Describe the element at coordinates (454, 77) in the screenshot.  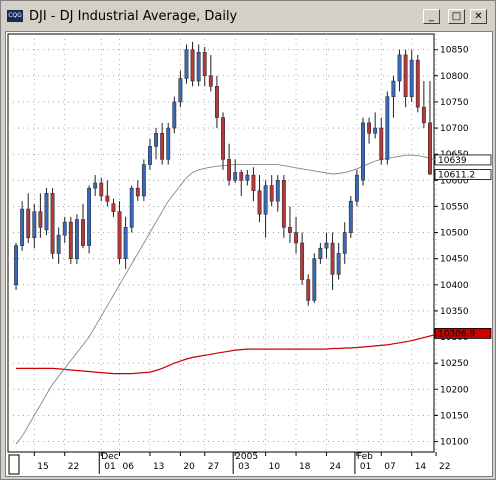
I see `y-tick-label: 10800` at that location.